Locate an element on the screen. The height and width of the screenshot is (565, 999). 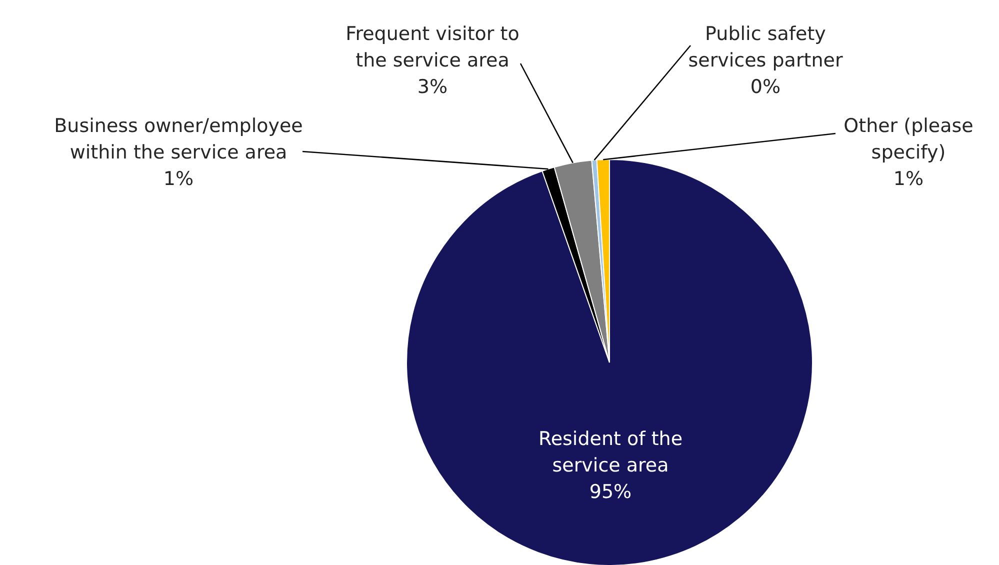
data-label: 0% is located at coordinates (765, 87).